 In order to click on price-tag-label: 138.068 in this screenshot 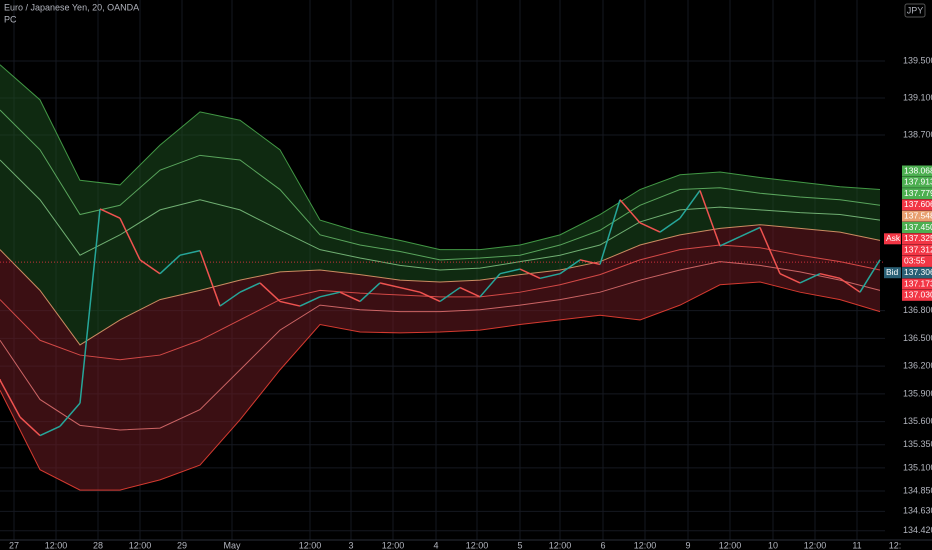, I will do `click(918, 170)`.